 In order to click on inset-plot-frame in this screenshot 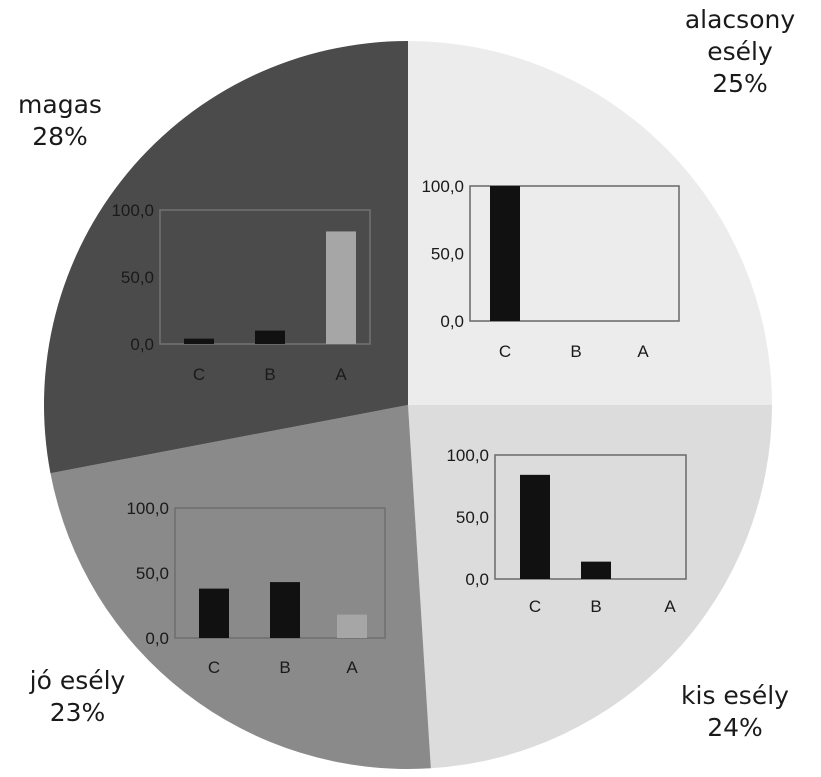, I will do `click(574, 253)`.